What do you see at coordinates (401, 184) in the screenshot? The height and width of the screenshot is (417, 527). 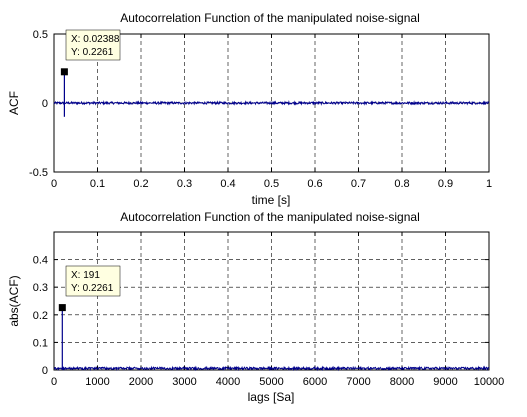 I see `top-xtick-label: 0.8` at bounding box center [401, 184].